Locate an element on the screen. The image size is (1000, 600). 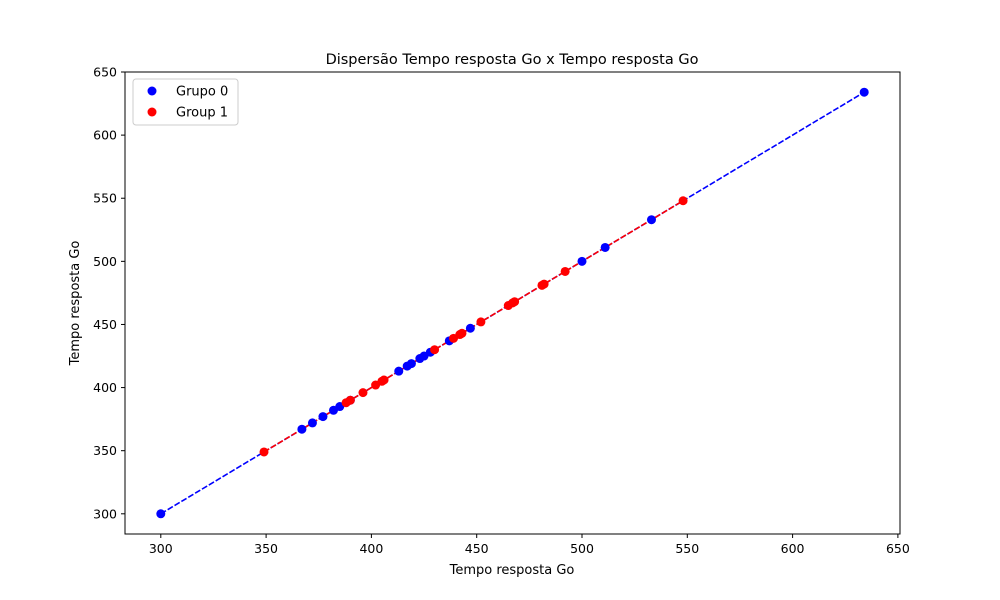
legend: Grupo 0 Group 1 is located at coordinates (185, 102).